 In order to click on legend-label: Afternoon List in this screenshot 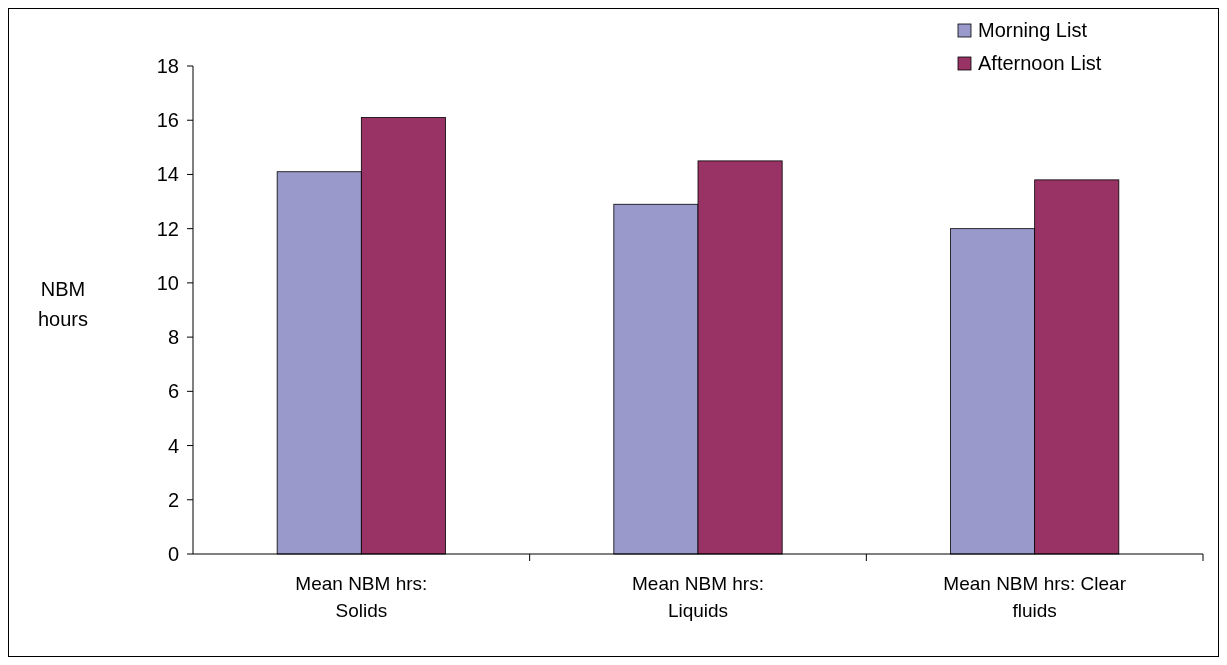, I will do `click(1040, 63)`.